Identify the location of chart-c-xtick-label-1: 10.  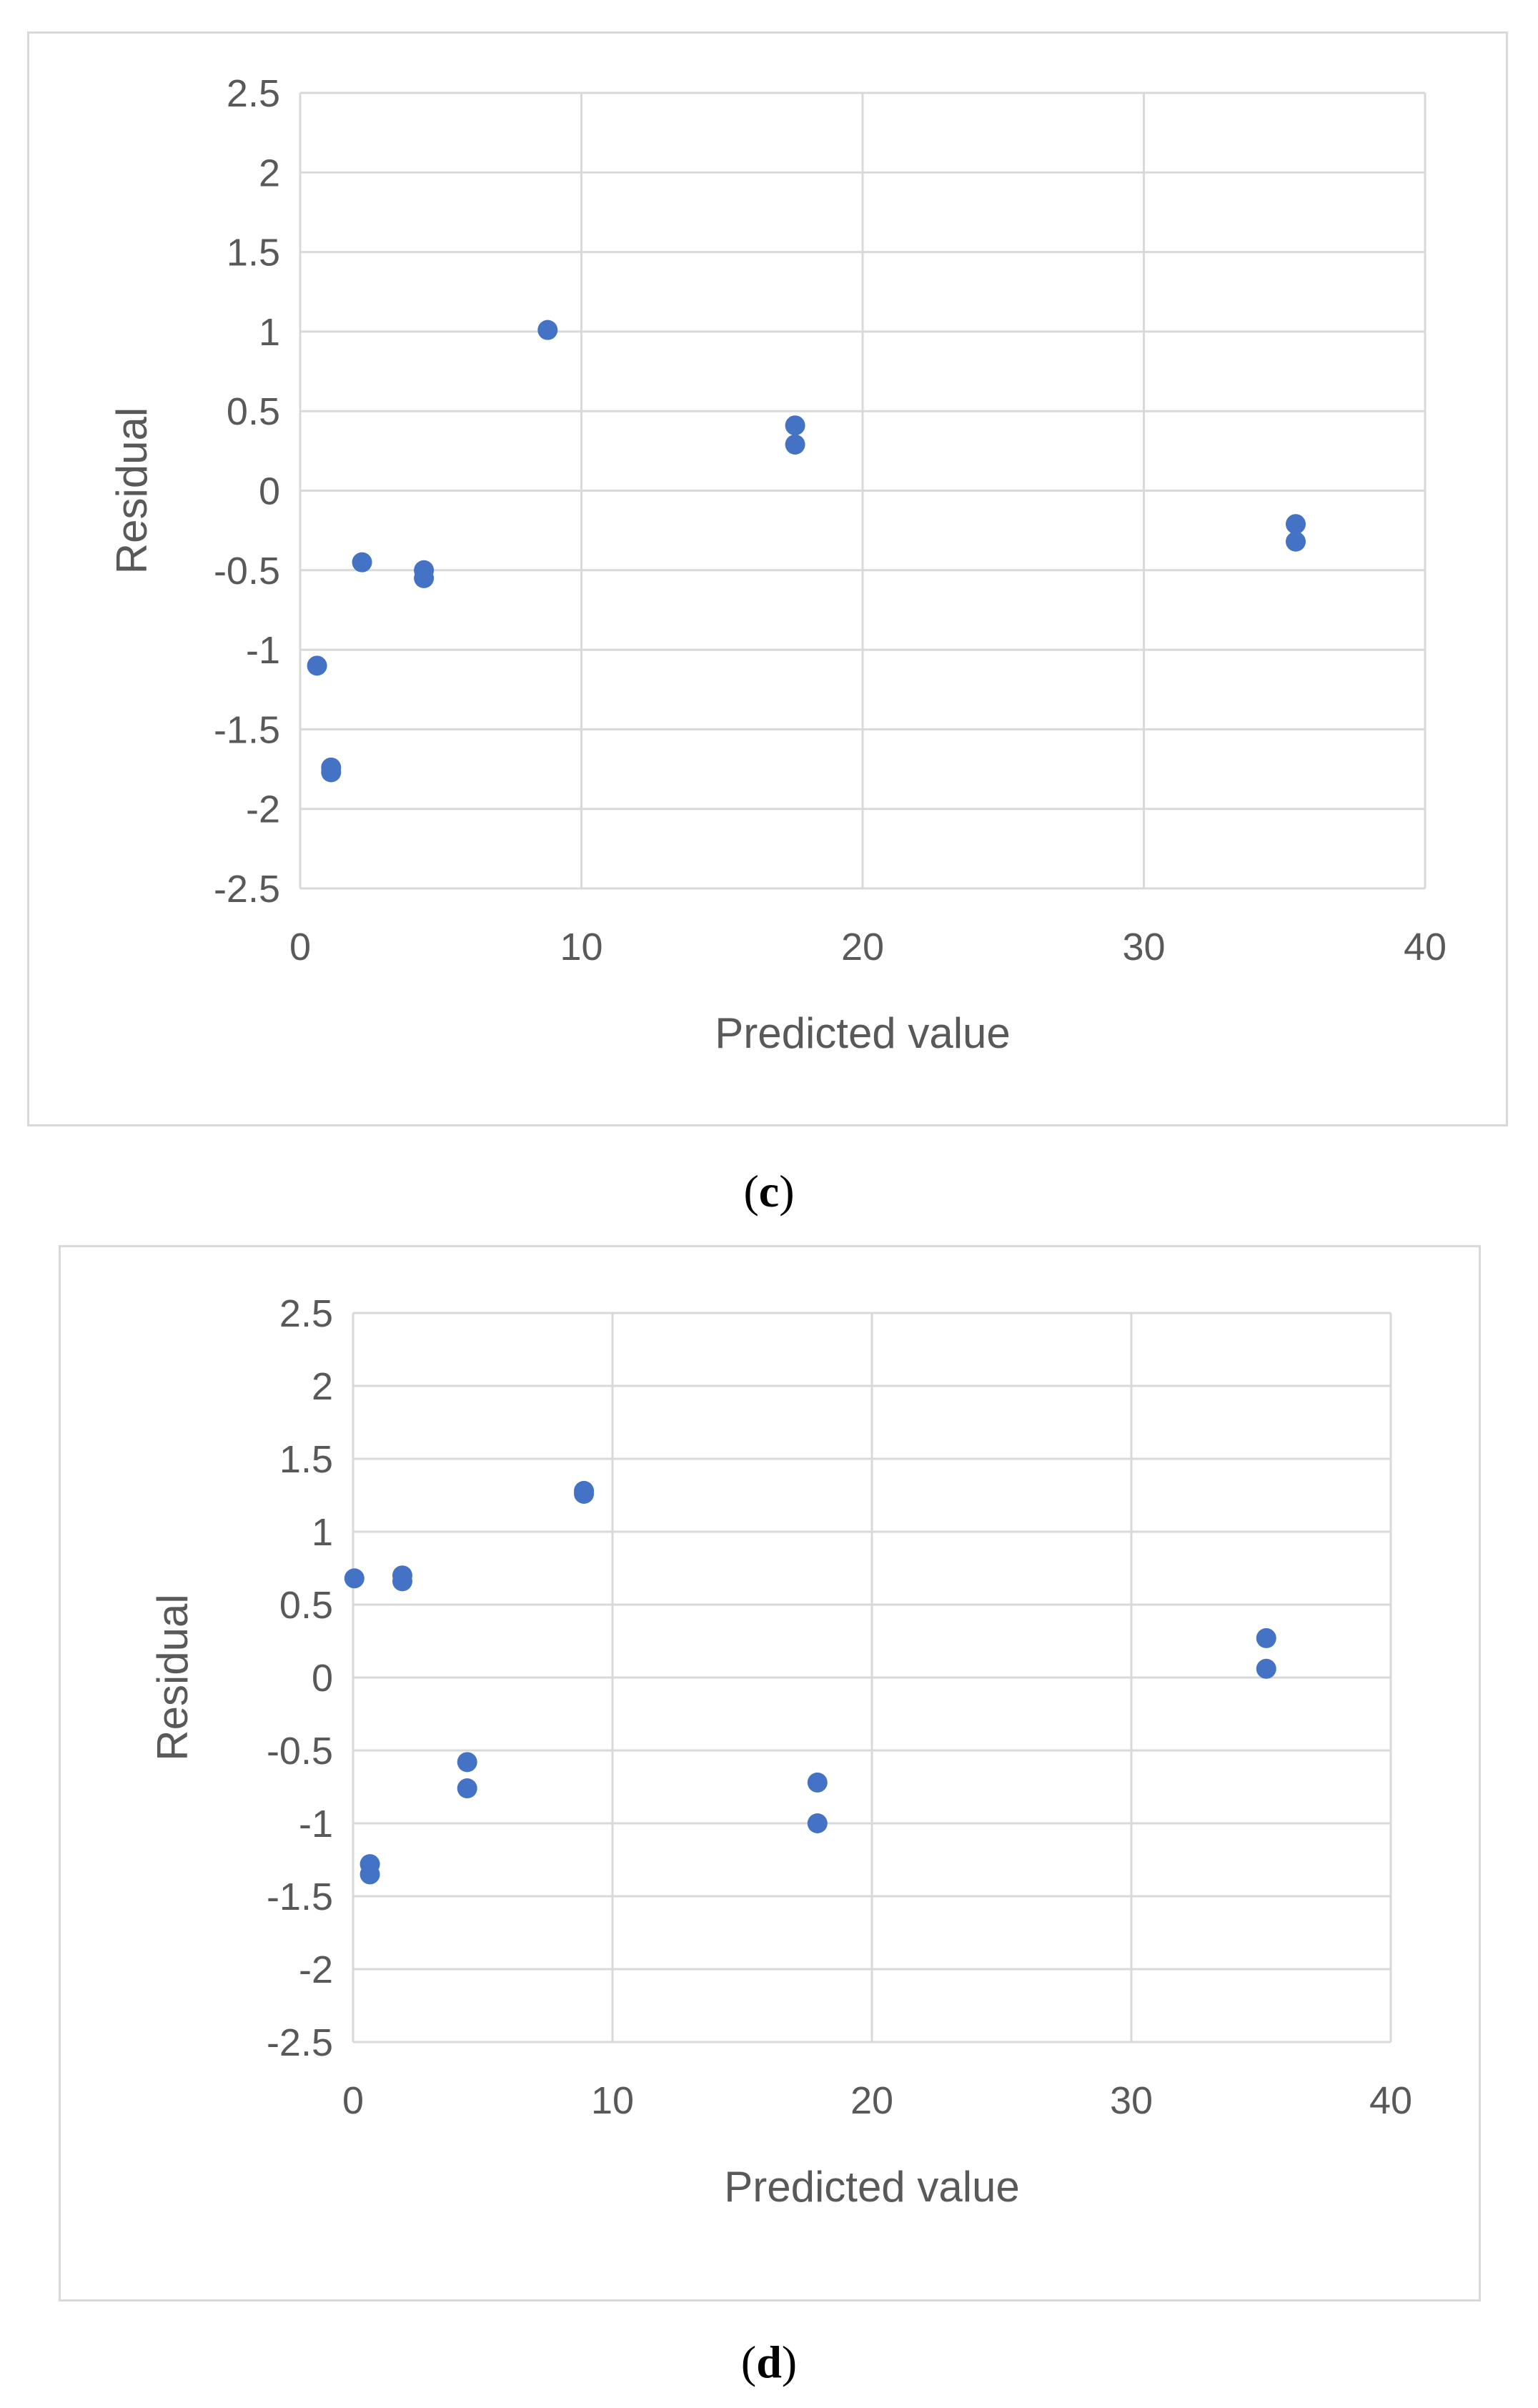
(581, 947).